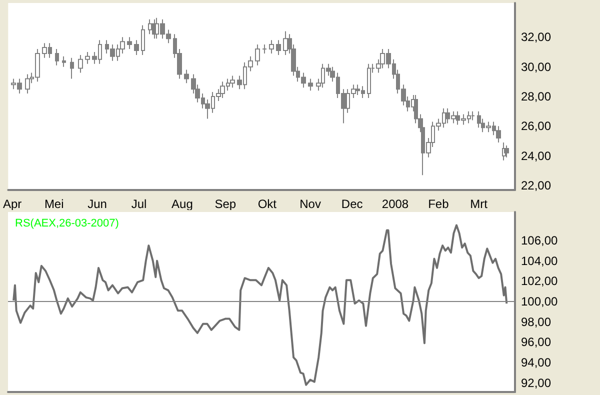 The width and height of the screenshot is (600, 395). Describe the element at coordinates (97, 204) in the screenshot. I see `x-tick-label: Jun` at that location.